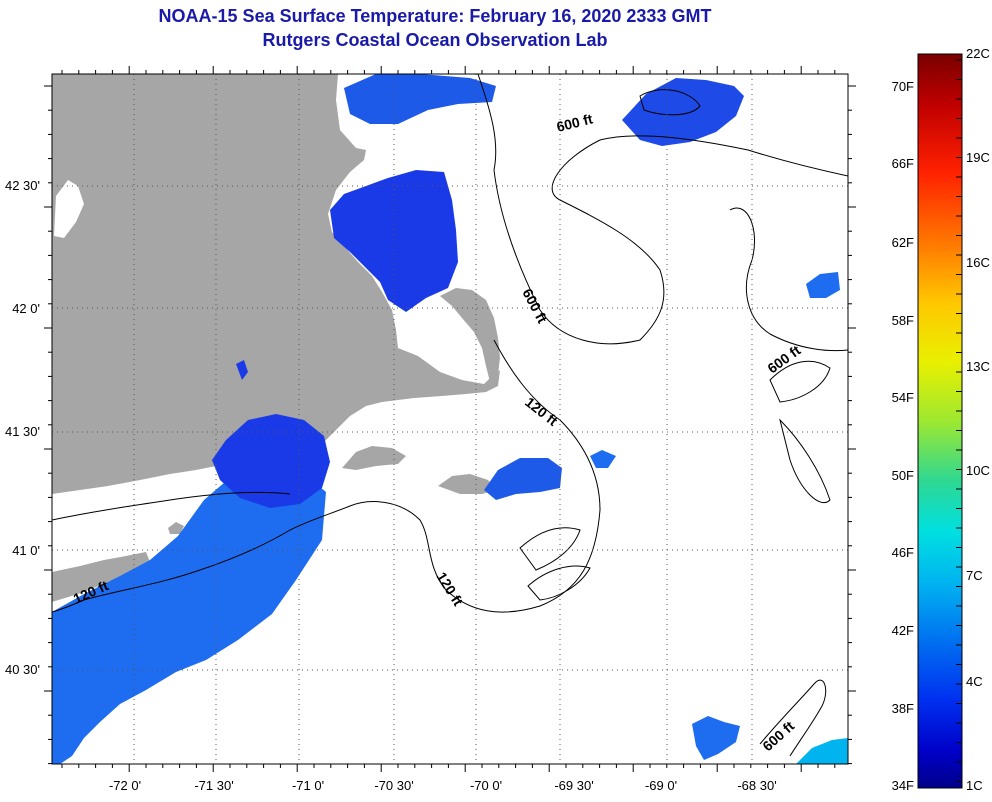  What do you see at coordinates (470, 335) in the screenshot?
I see `land-cape-cod` at bounding box center [470, 335].